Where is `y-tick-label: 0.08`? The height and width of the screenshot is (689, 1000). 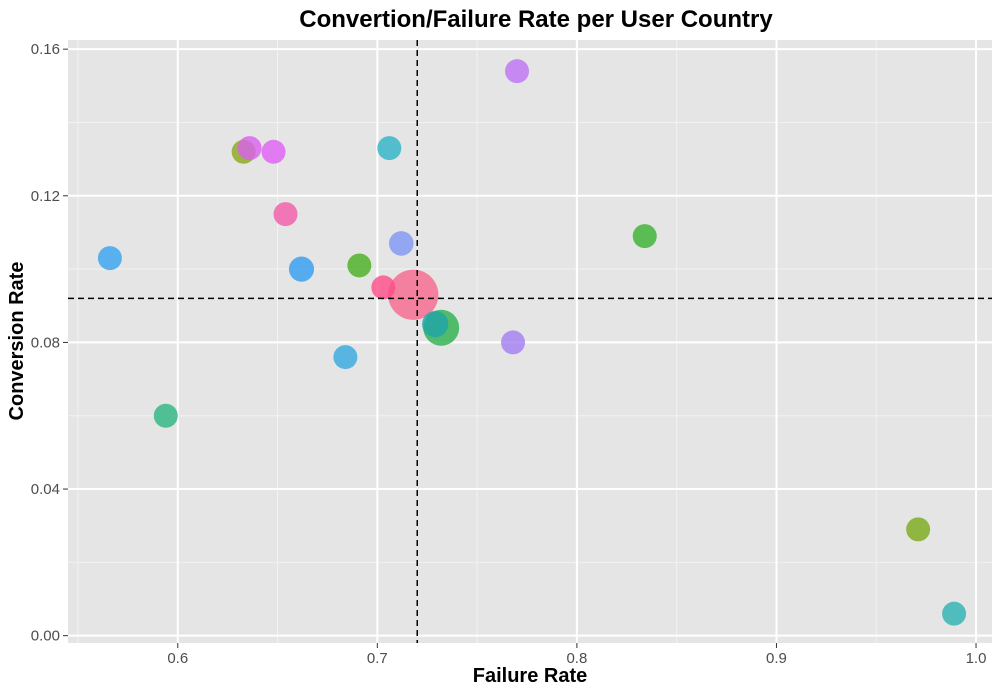
y-tick-label: 0.08 is located at coordinates (45, 342).